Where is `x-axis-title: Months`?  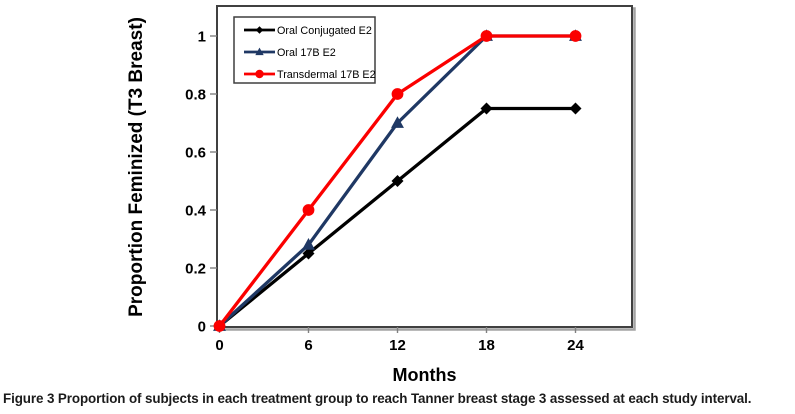 x-axis-title: Months is located at coordinates (425, 375).